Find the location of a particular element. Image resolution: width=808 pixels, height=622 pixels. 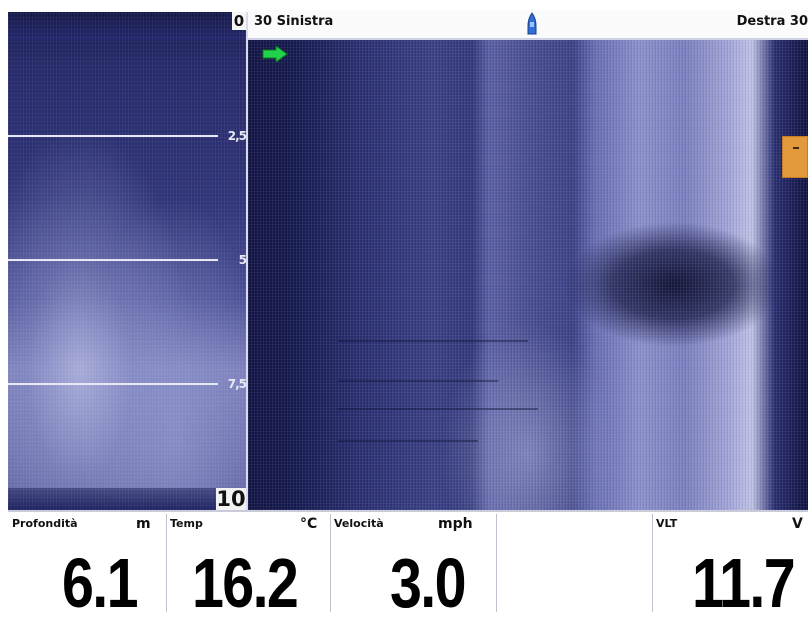

depth-tick-3: 7,5 is located at coordinates (236, 384).